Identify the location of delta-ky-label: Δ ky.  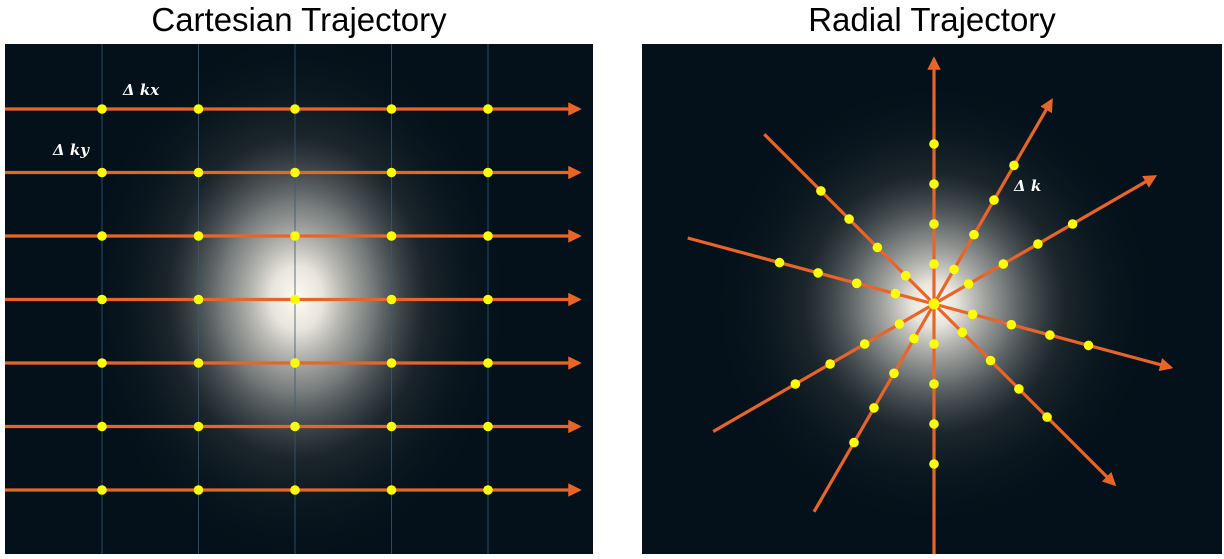
(71, 150).